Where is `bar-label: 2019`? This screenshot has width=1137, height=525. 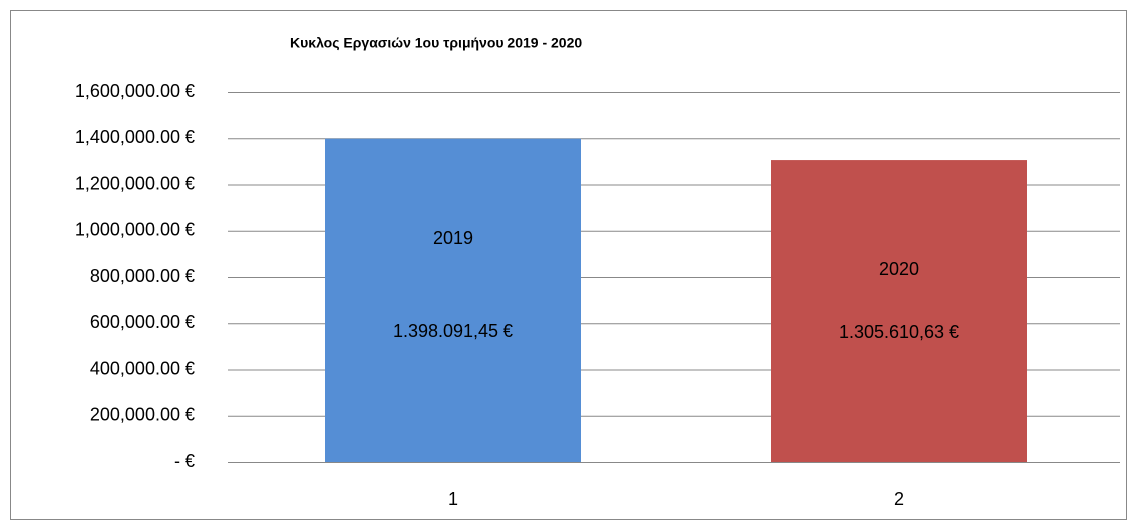 bar-label: 2019 is located at coordinates (453, 238).